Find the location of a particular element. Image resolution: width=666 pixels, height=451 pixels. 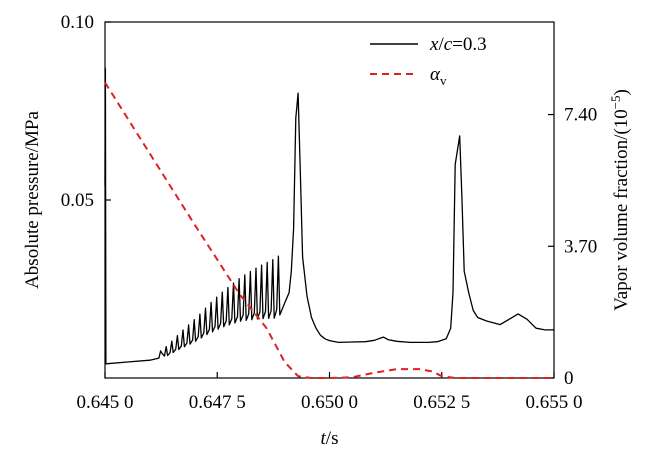

x-tick-label: 0.655 0 is located at coordinates (554, 402).